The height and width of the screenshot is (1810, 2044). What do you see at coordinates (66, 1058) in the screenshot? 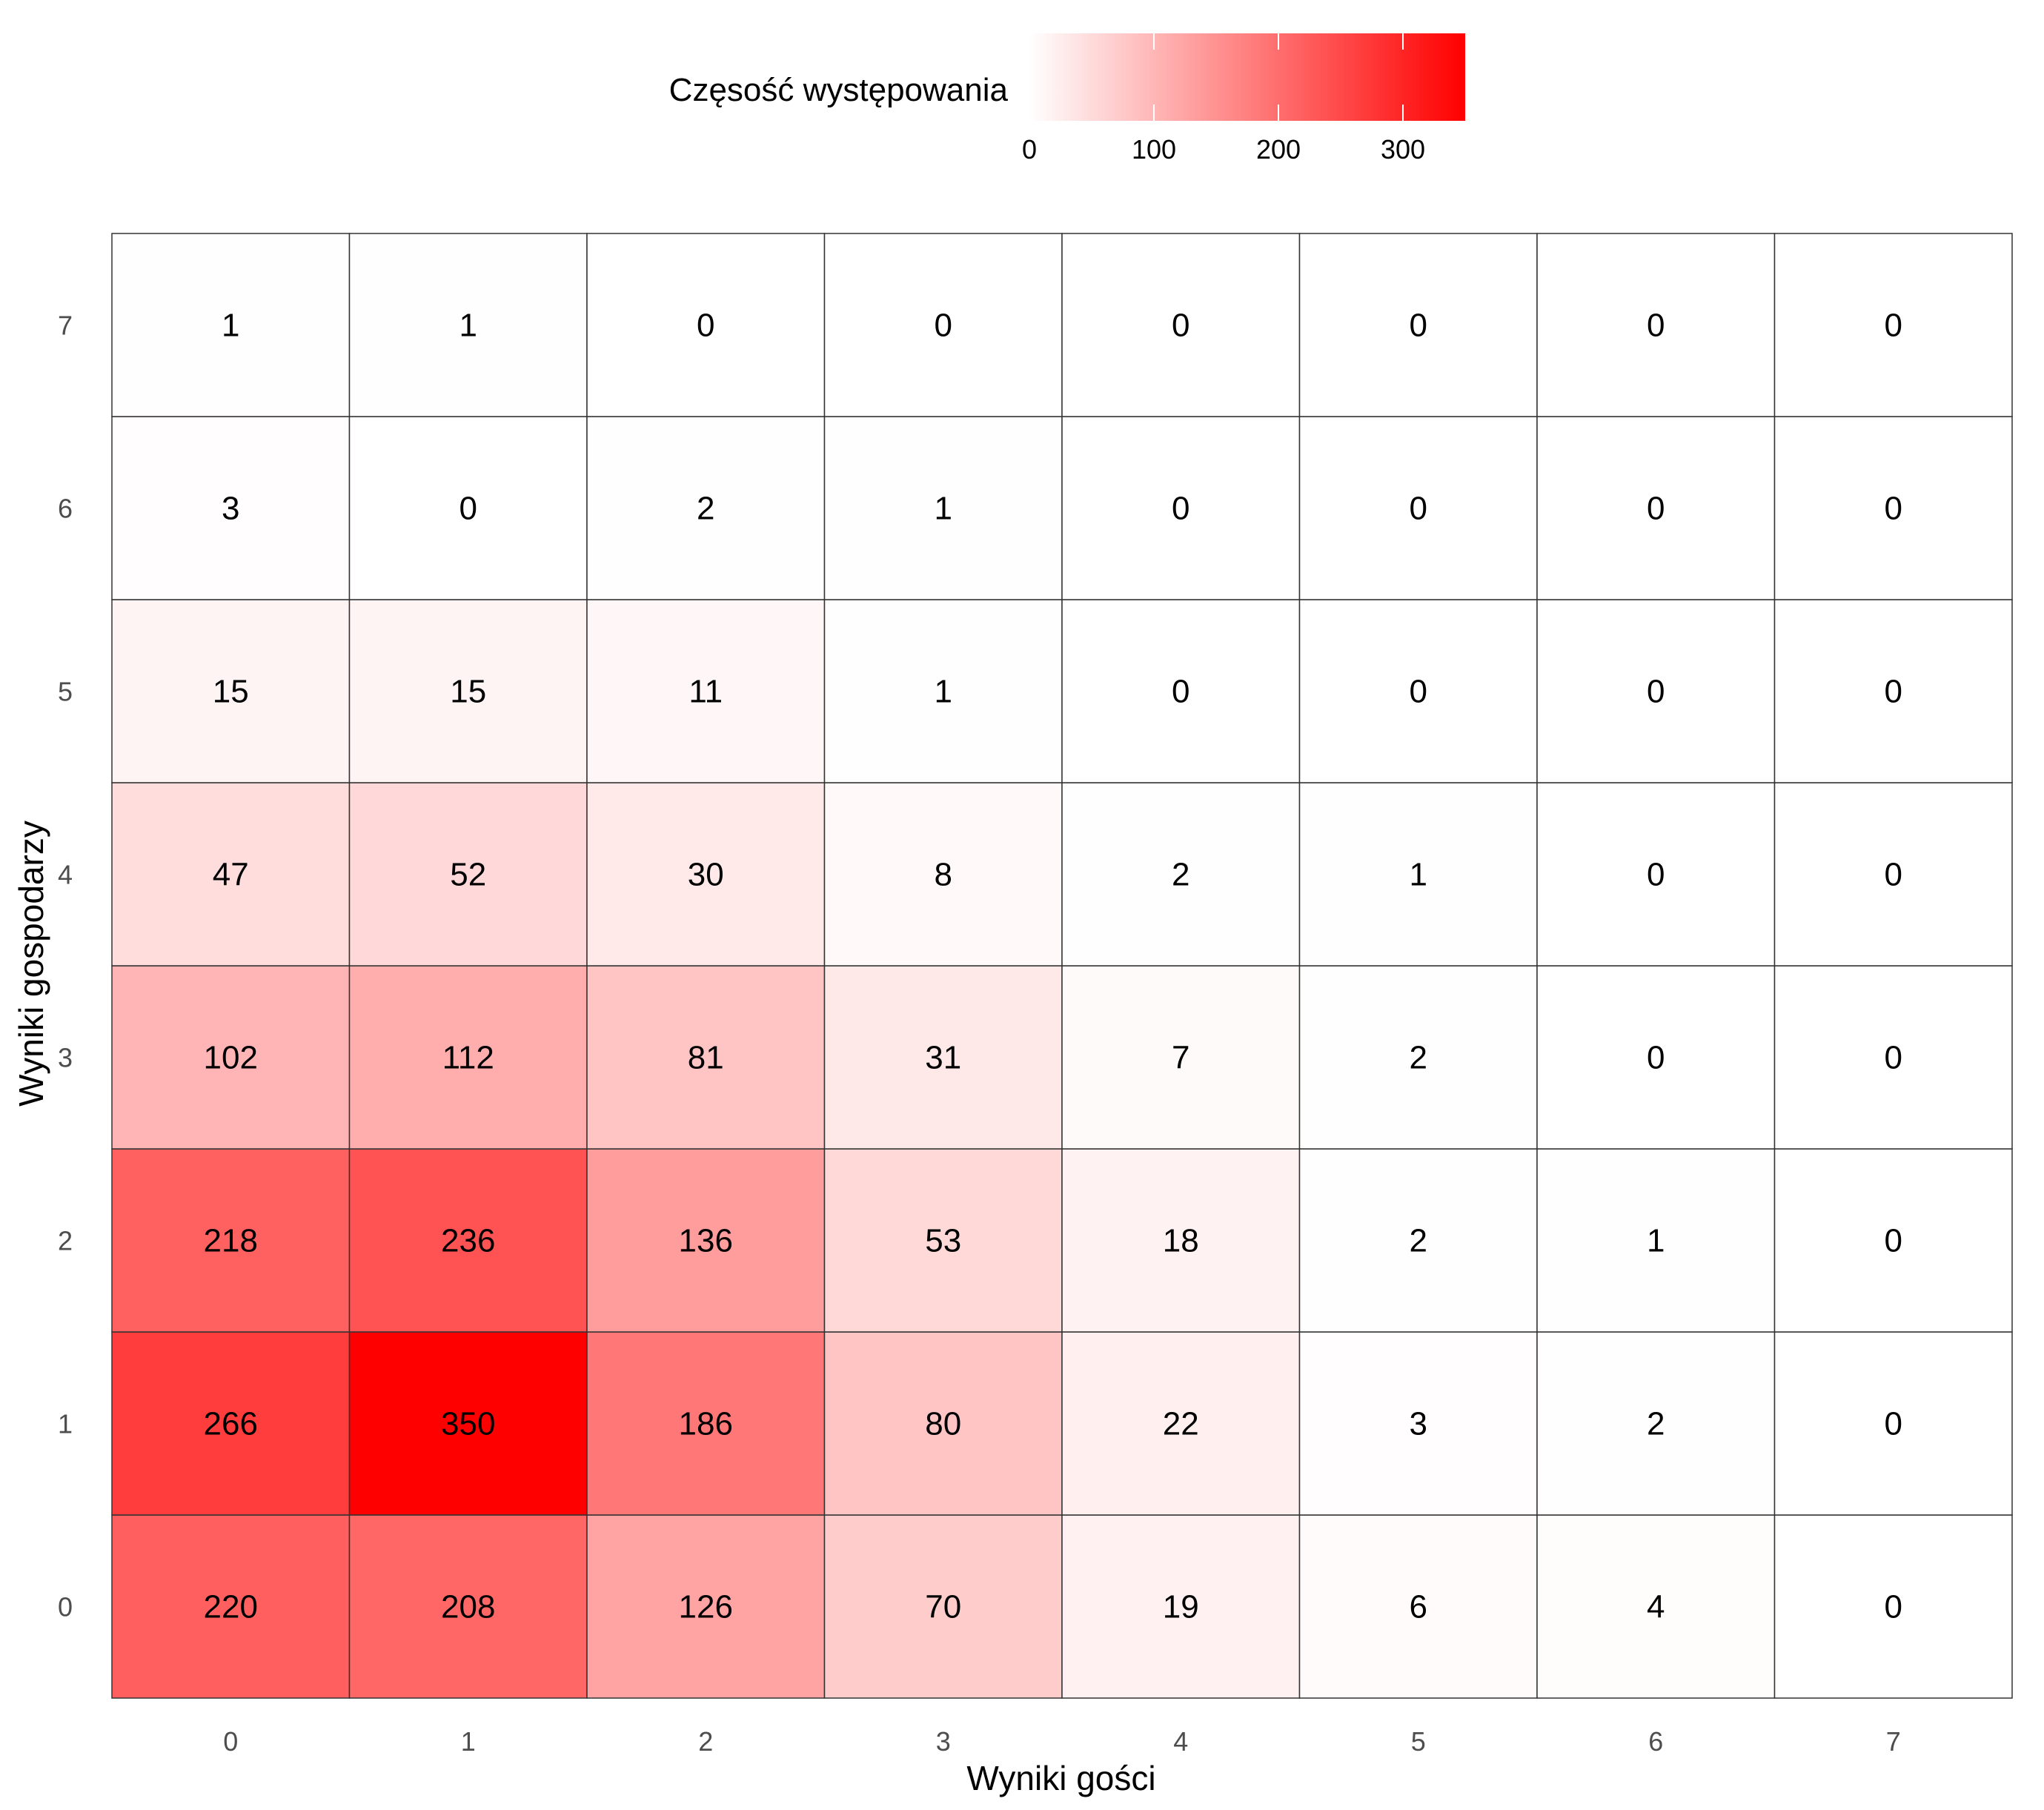
I see `y-tick-label: 3` at bounding box center [66, 1058].